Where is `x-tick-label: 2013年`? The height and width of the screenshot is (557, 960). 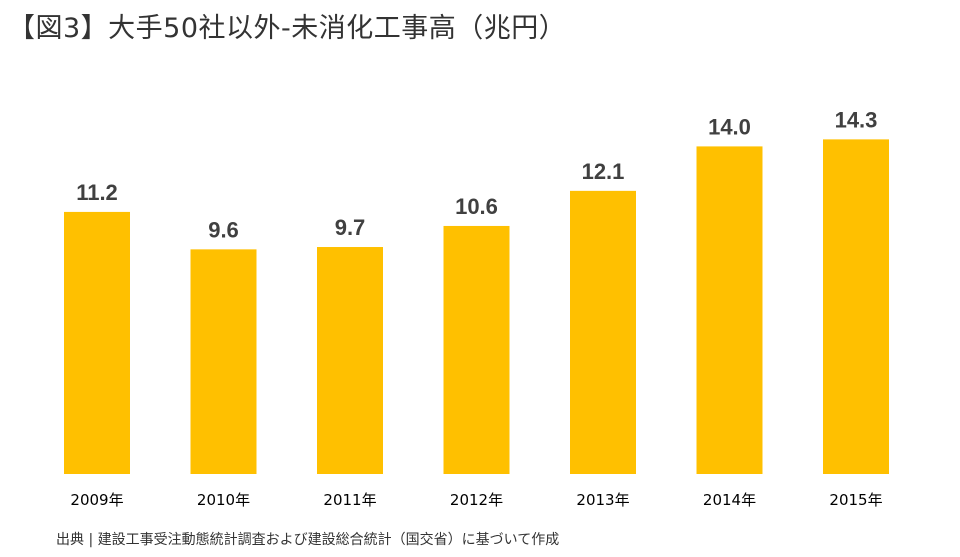
x-tick-label: 2013年 is located at coordinates (602, 500).